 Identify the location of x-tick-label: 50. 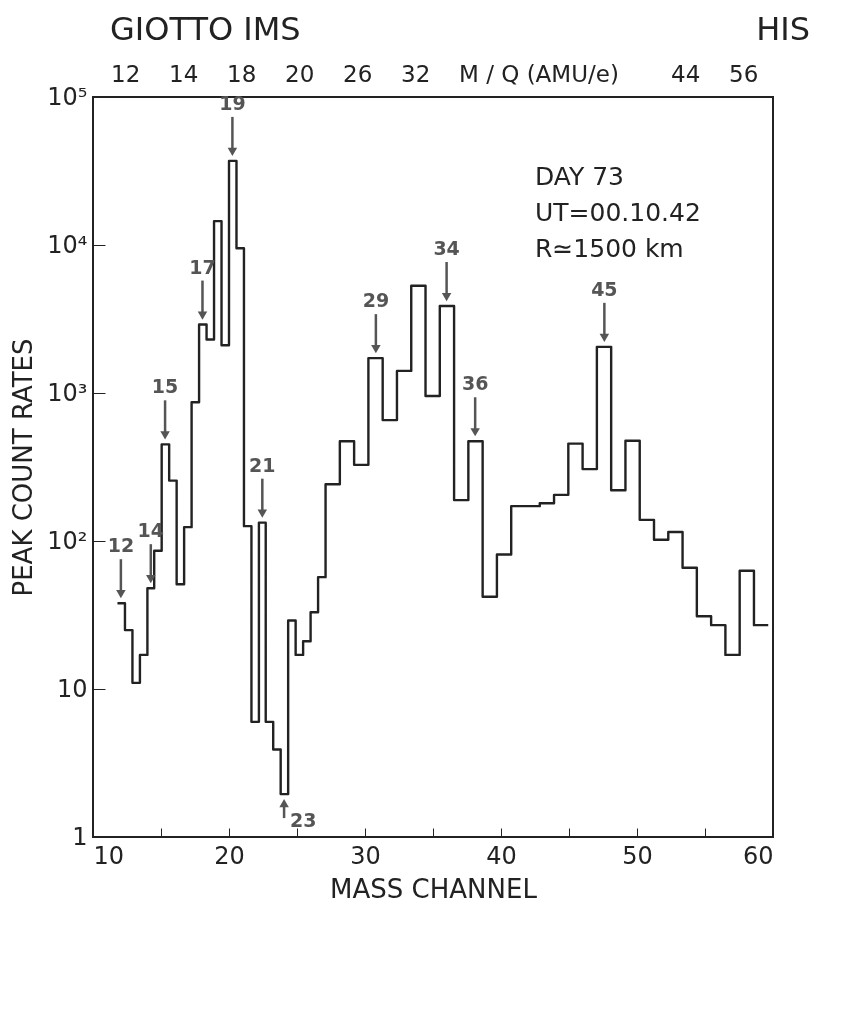
(637, 855).